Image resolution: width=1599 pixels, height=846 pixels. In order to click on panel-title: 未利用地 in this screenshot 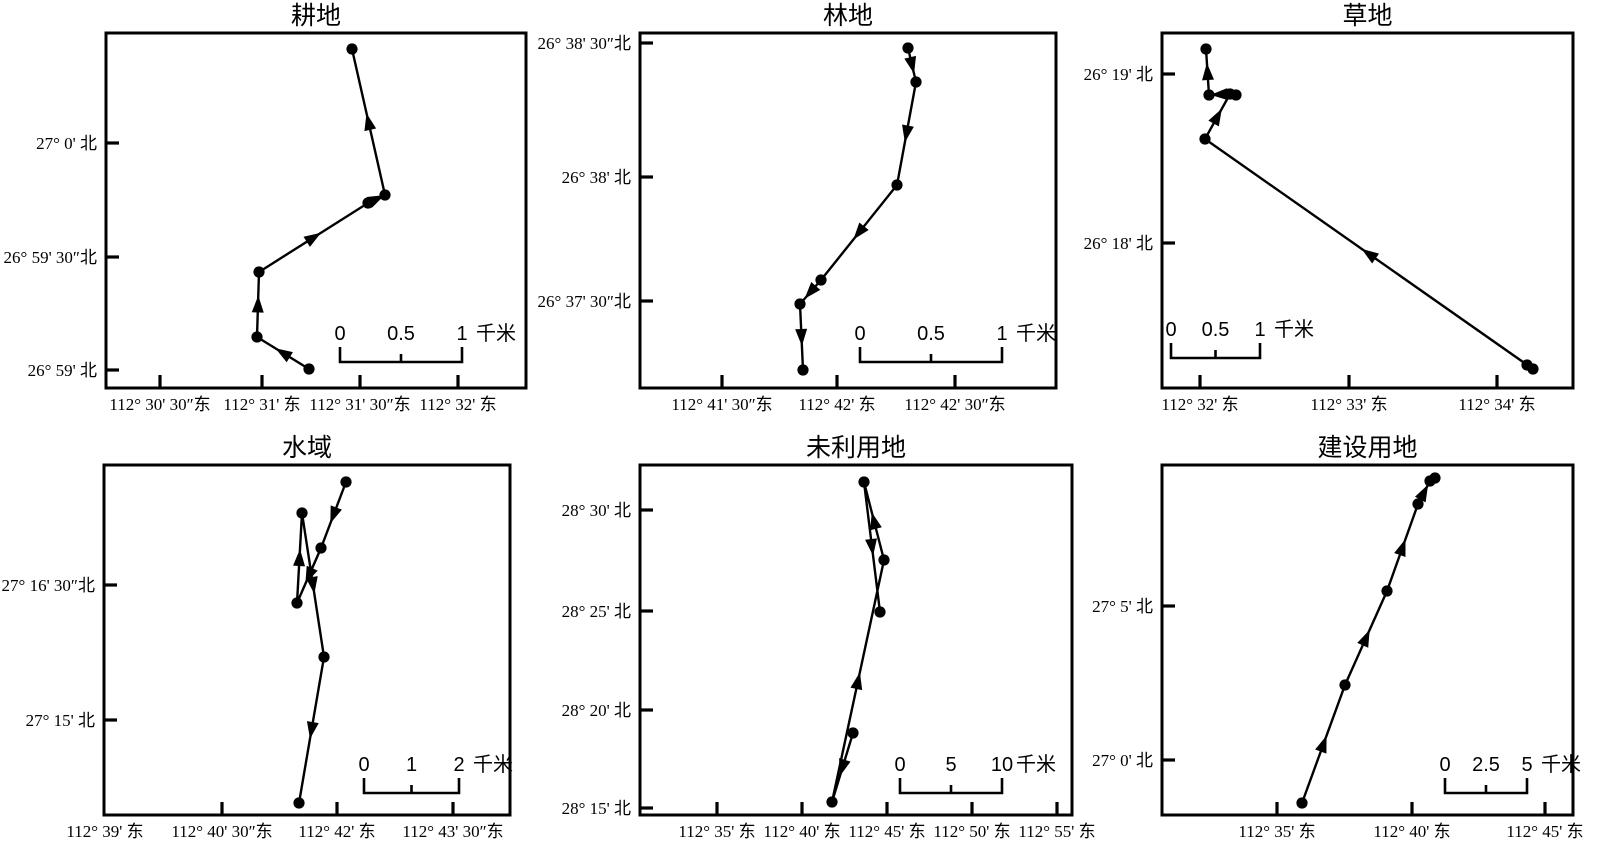, I will do `click(856, 448)`.